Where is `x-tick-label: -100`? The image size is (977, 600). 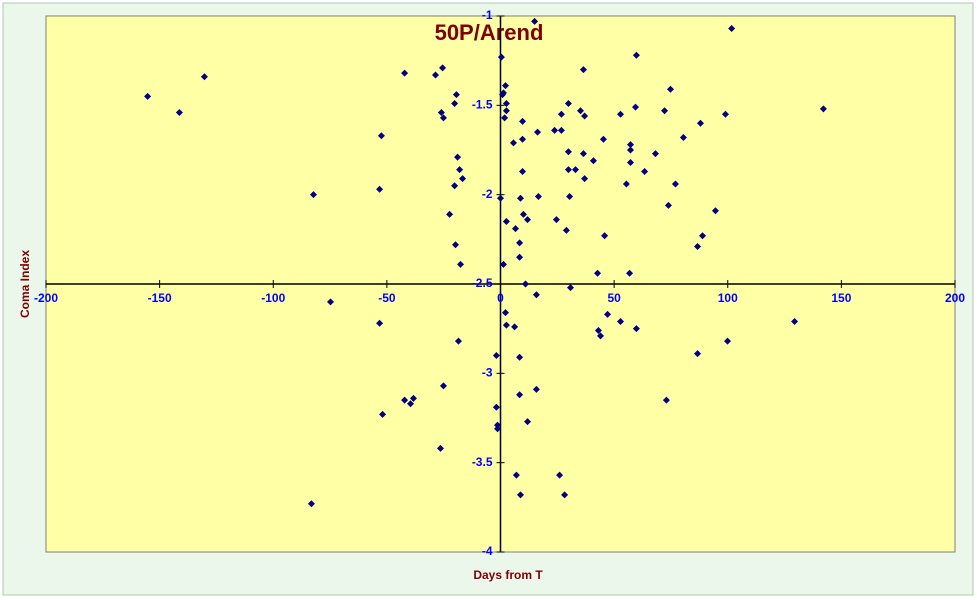 x-tick-label: -100 is located at coordinates (273, 298).